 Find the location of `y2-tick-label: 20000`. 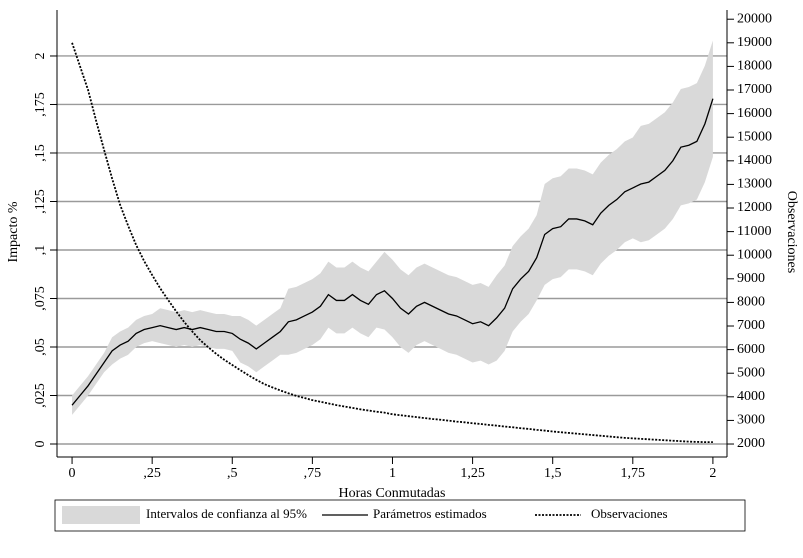

y2-tick-label: 20000 is located at coordinates (754, 18).